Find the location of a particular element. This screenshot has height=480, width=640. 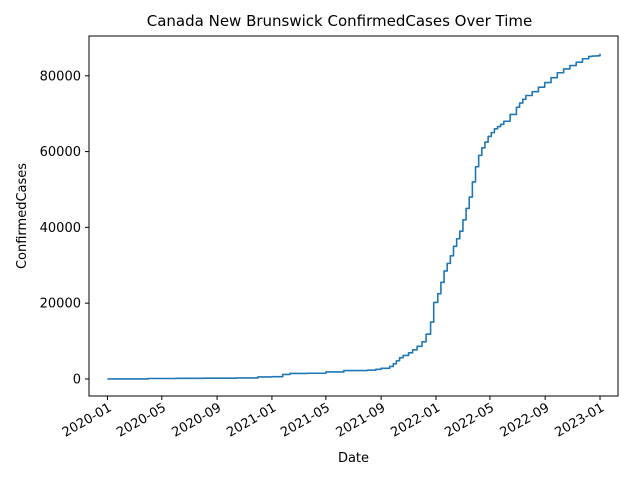

y-tick-label: 40000 is located at coordinates (60, 228).